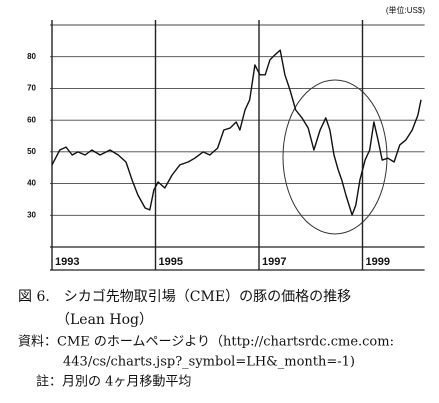  I want to click on x-tick-label: 1993, so click(67, 262).